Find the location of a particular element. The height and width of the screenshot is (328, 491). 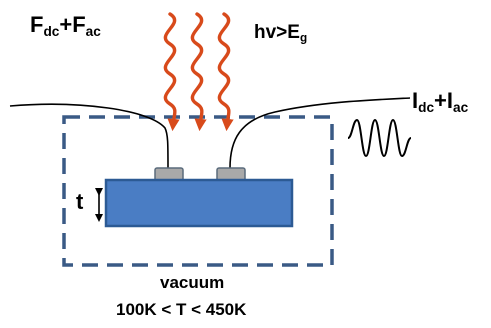

photon-arrows is located at coordinates (198, 72).